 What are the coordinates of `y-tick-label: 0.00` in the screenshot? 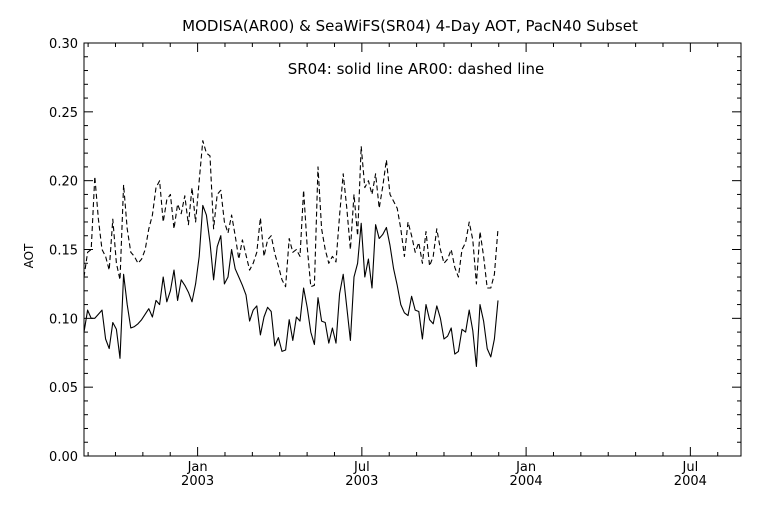 It's located at (63, 457).